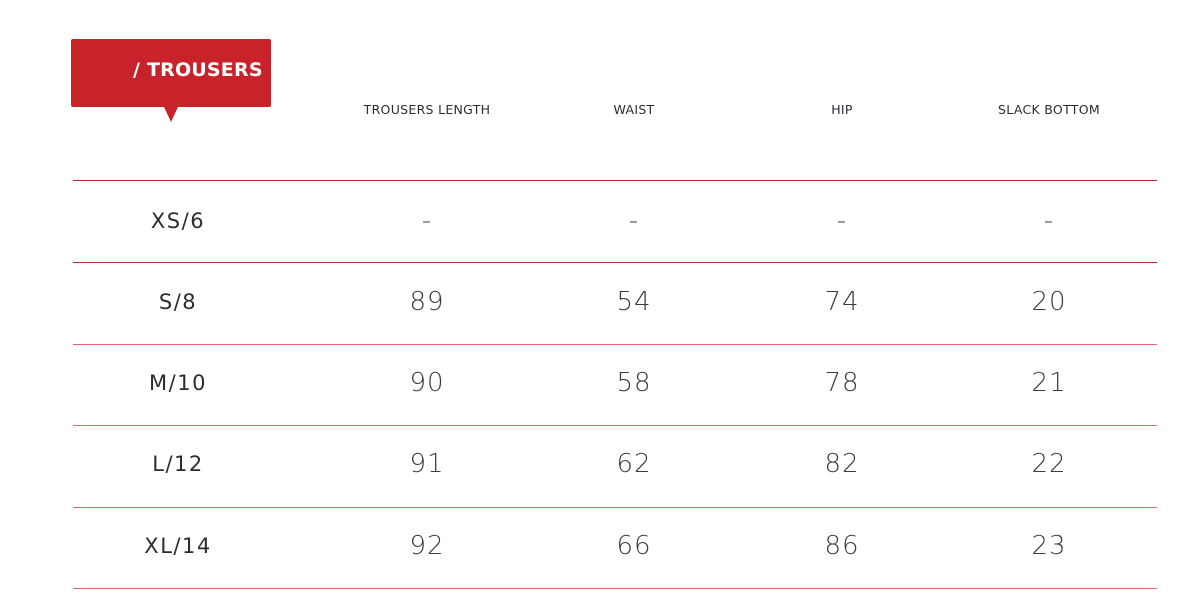 Image resolution: width=1200 pixels, height=608 pixels. Describe the element at coordinates (1049, 546) in the screenshot. I see `measurement-cell: 23` at that location.